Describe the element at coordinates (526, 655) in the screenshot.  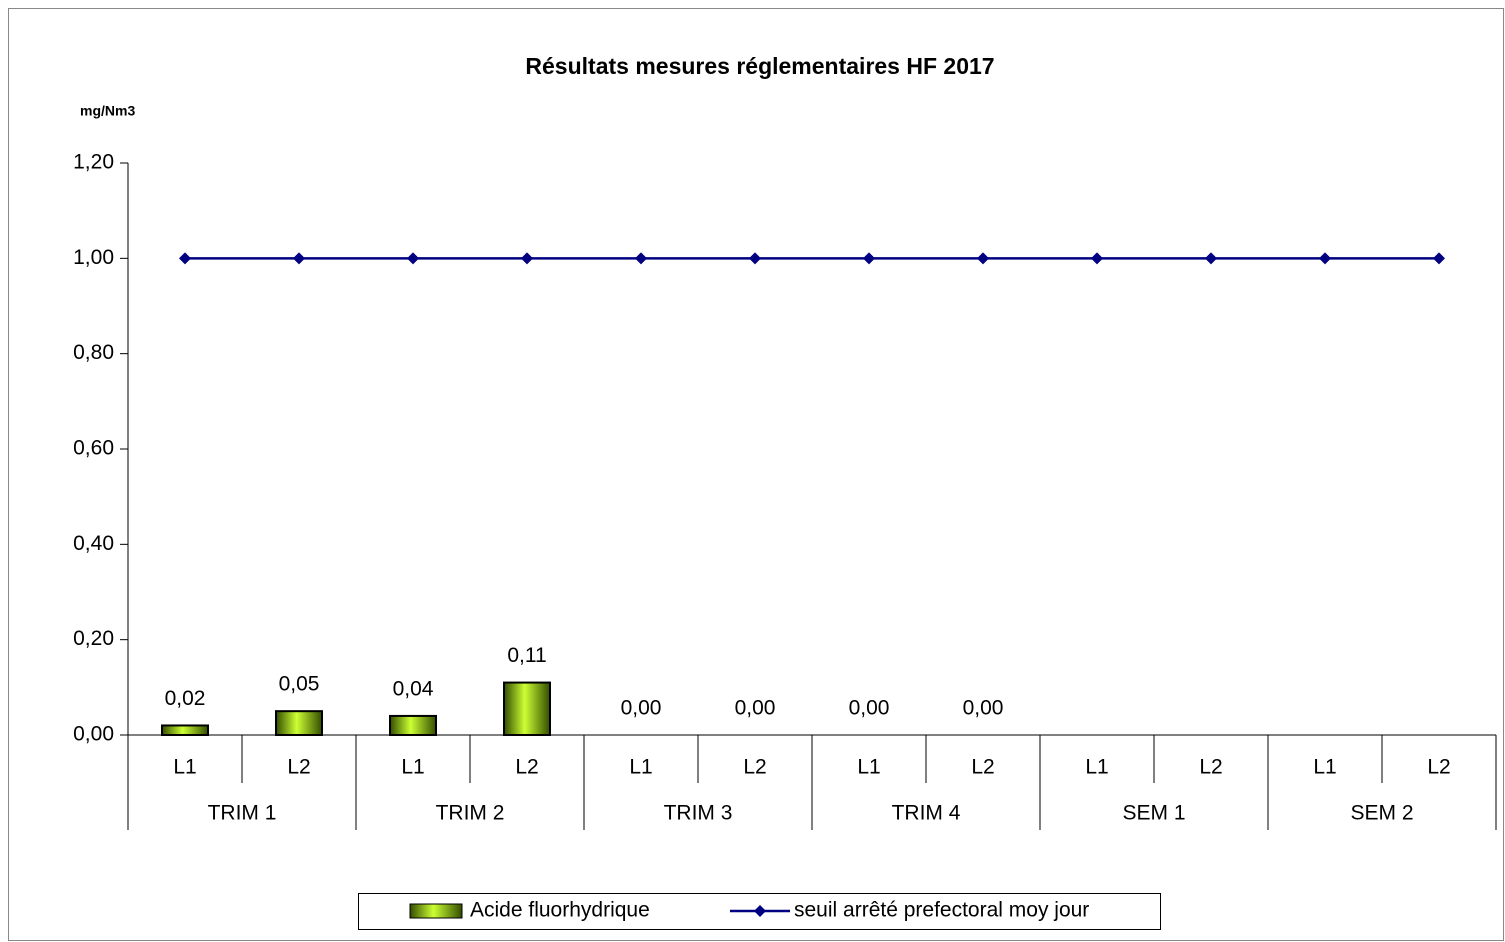
I see `data-label: 0,11` at that location.